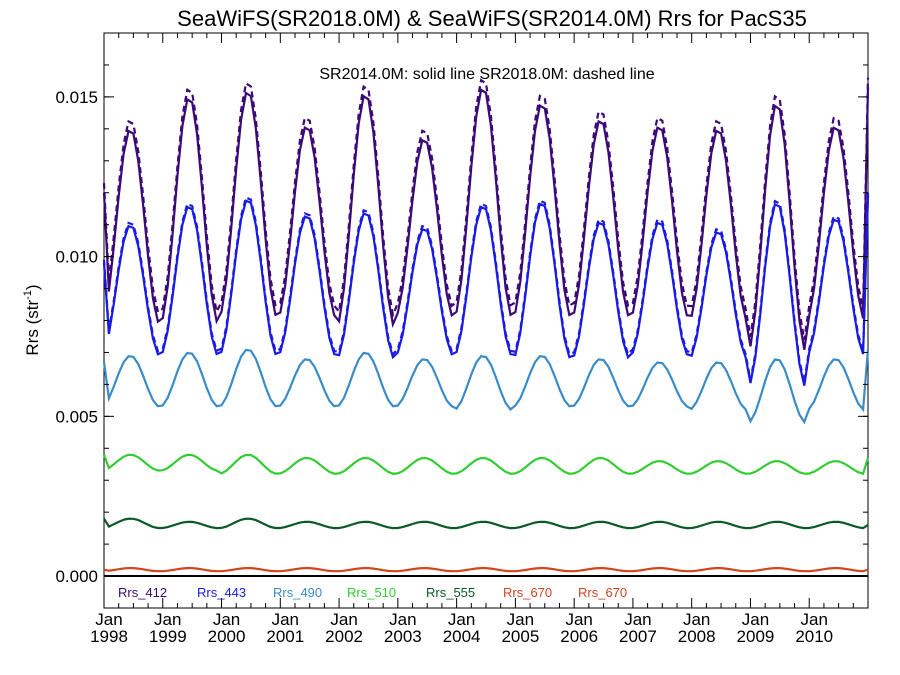 The image size is (900, 675). Describe the element at coordinates (756, 636) in the screenshot. I see `x-tick-label-year: 2009` at that location.